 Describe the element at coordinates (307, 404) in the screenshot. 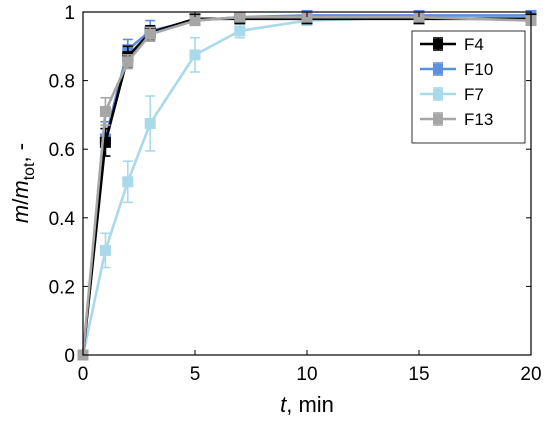

I see `x-axis-label: t, min` at that location.